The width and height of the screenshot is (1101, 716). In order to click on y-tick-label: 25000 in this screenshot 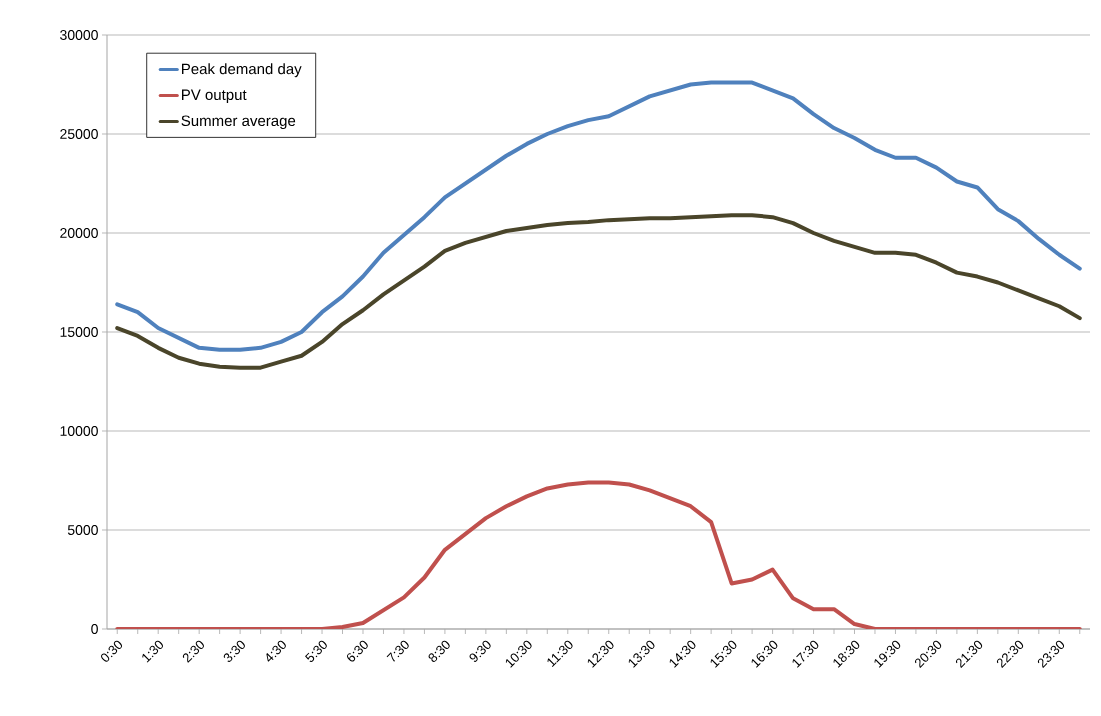, I will do `click(79, 134)`.